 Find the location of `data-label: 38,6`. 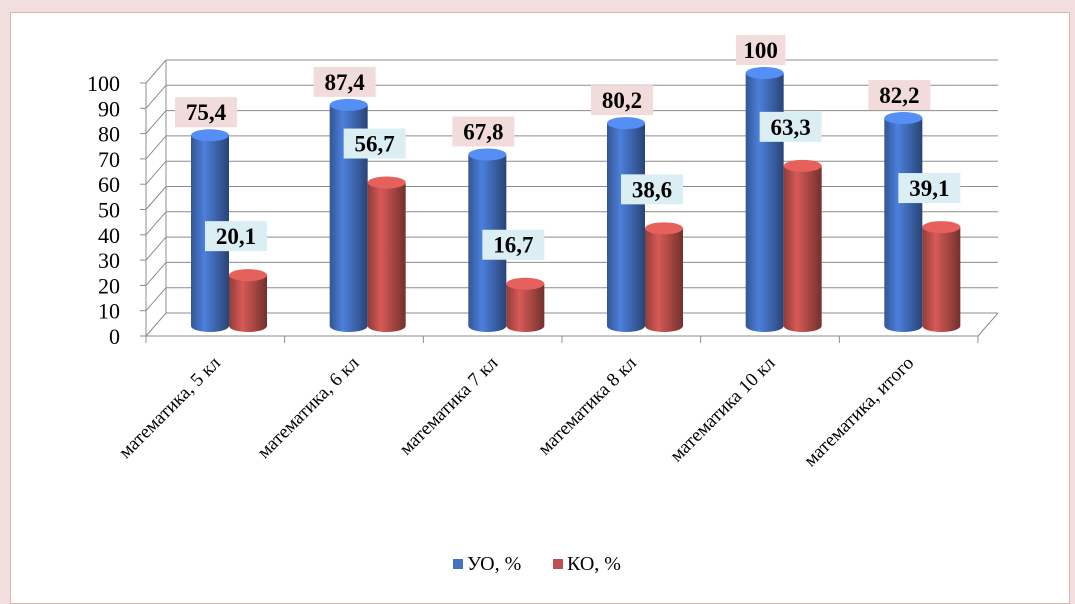

data-label: 38,6 is located at coordinates (652, 189).